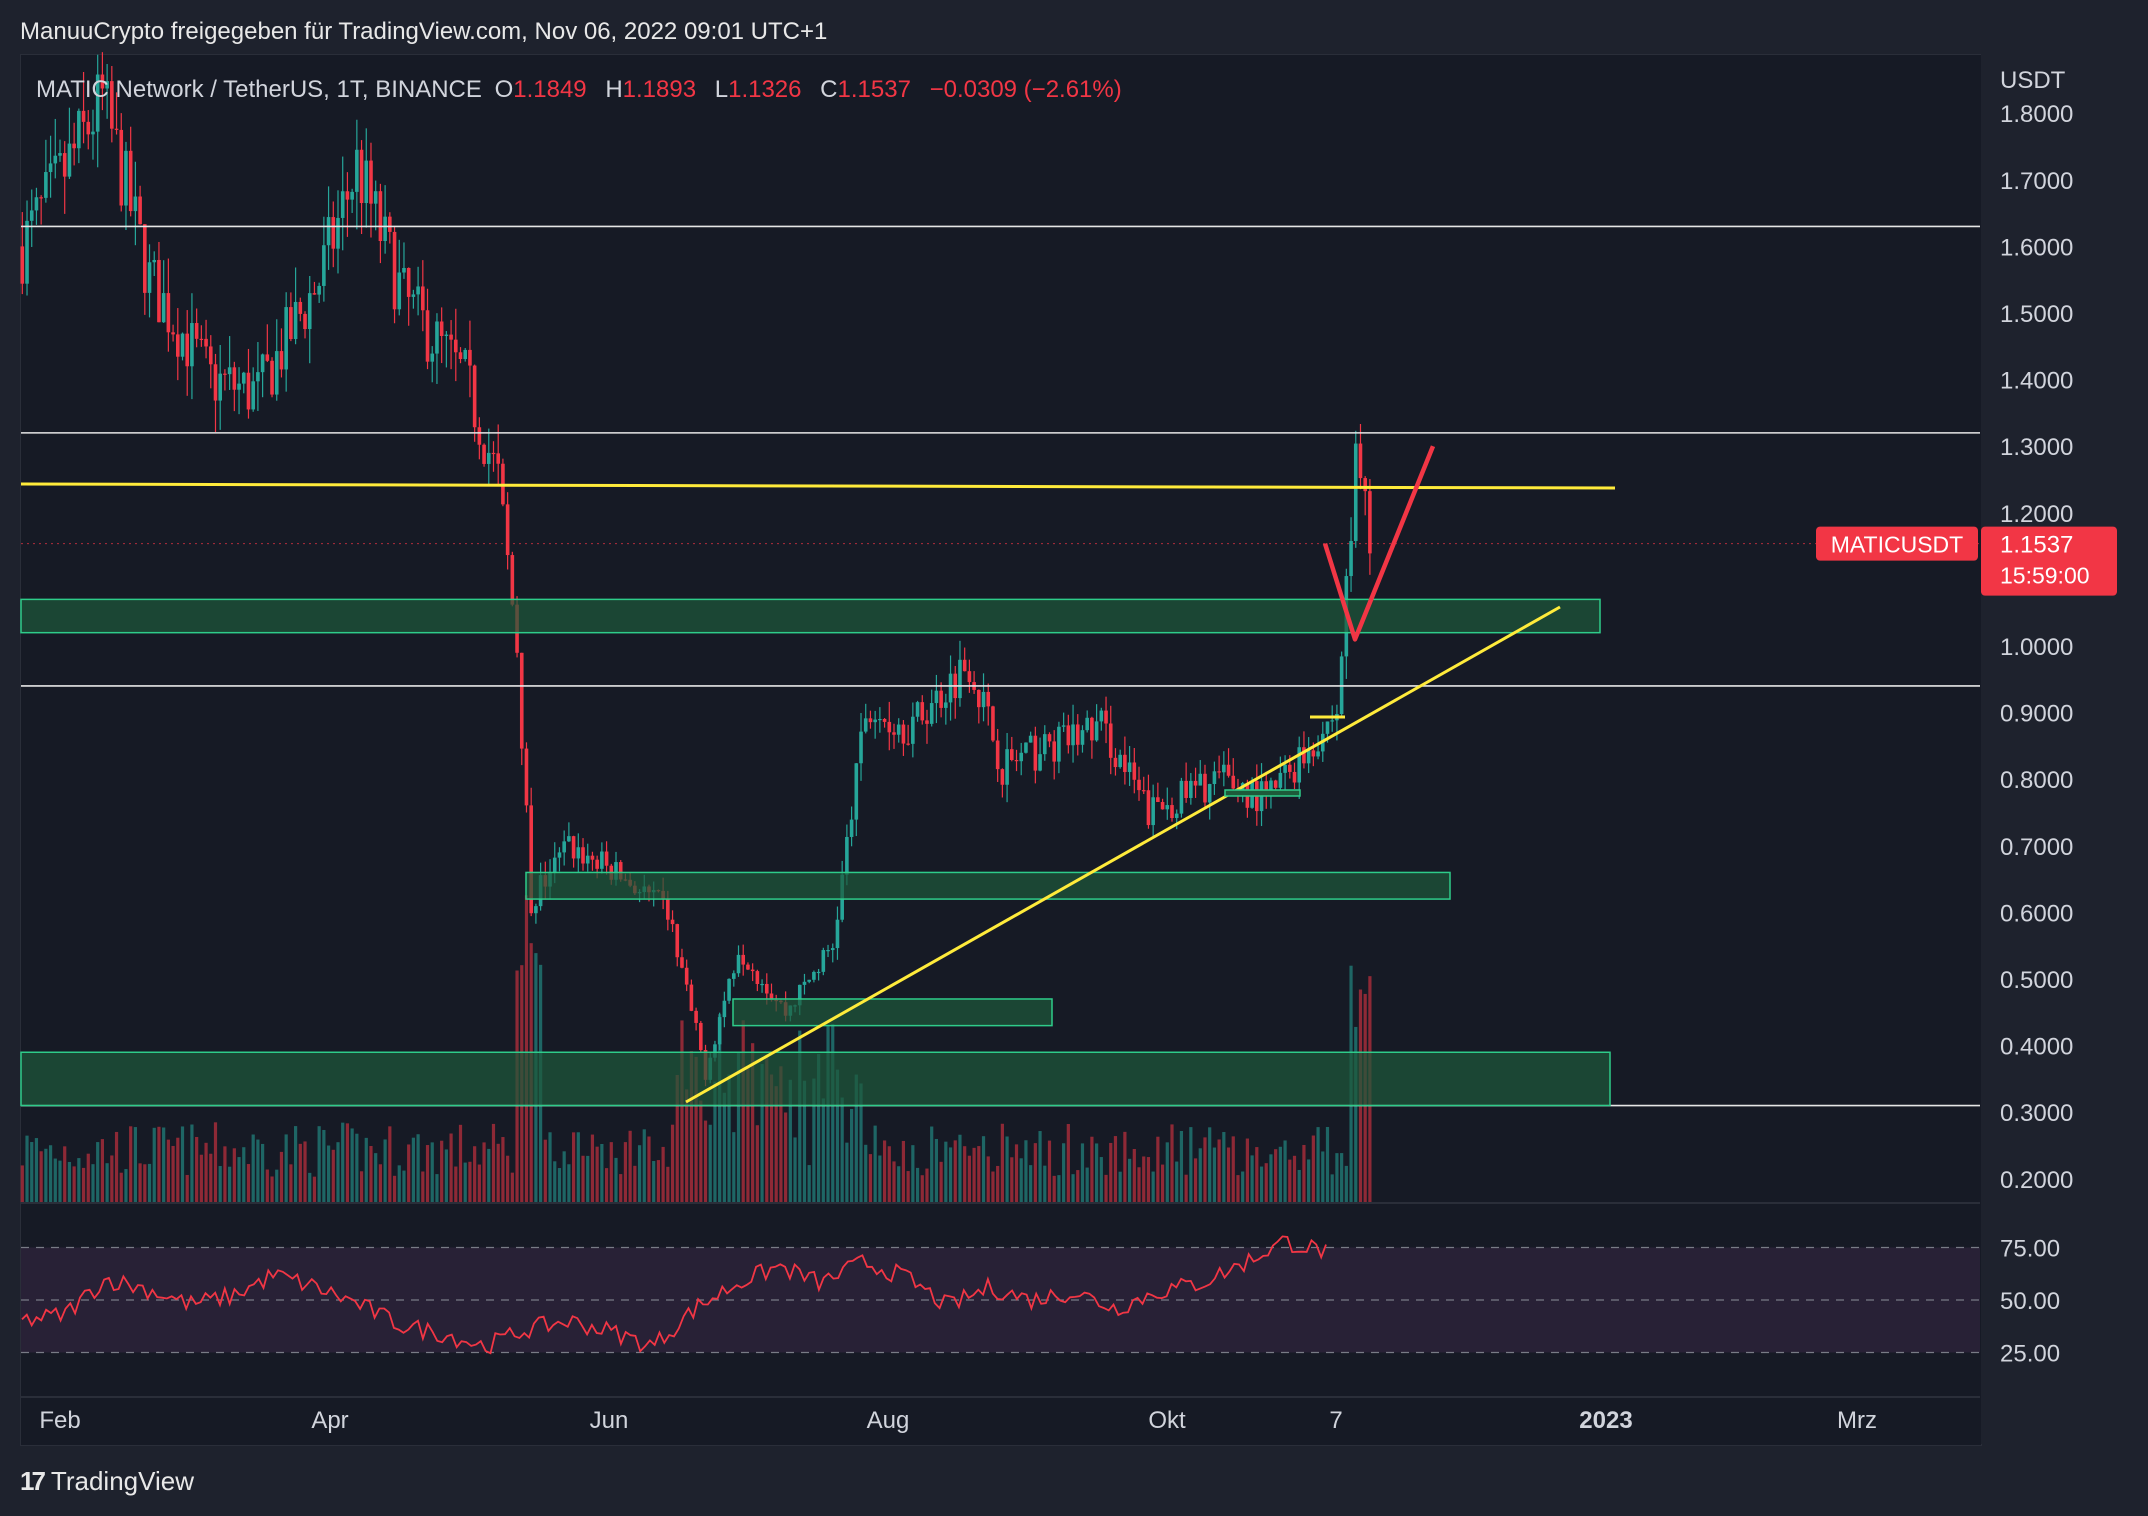 Image resolution: width=2148 pixels, height=1516 pixels. I want to click on price-tick-label: 1.3000, so click(2036, 447).